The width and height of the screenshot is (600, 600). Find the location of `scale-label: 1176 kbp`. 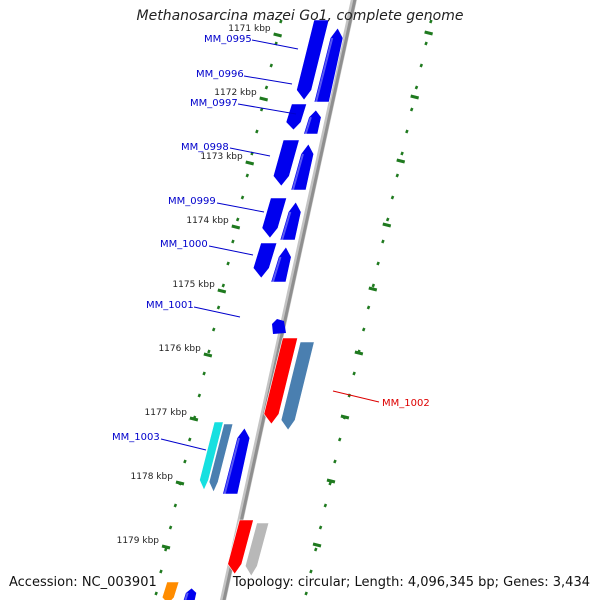

scale-label: 1176 kbp is located at coordinates (179, 349).